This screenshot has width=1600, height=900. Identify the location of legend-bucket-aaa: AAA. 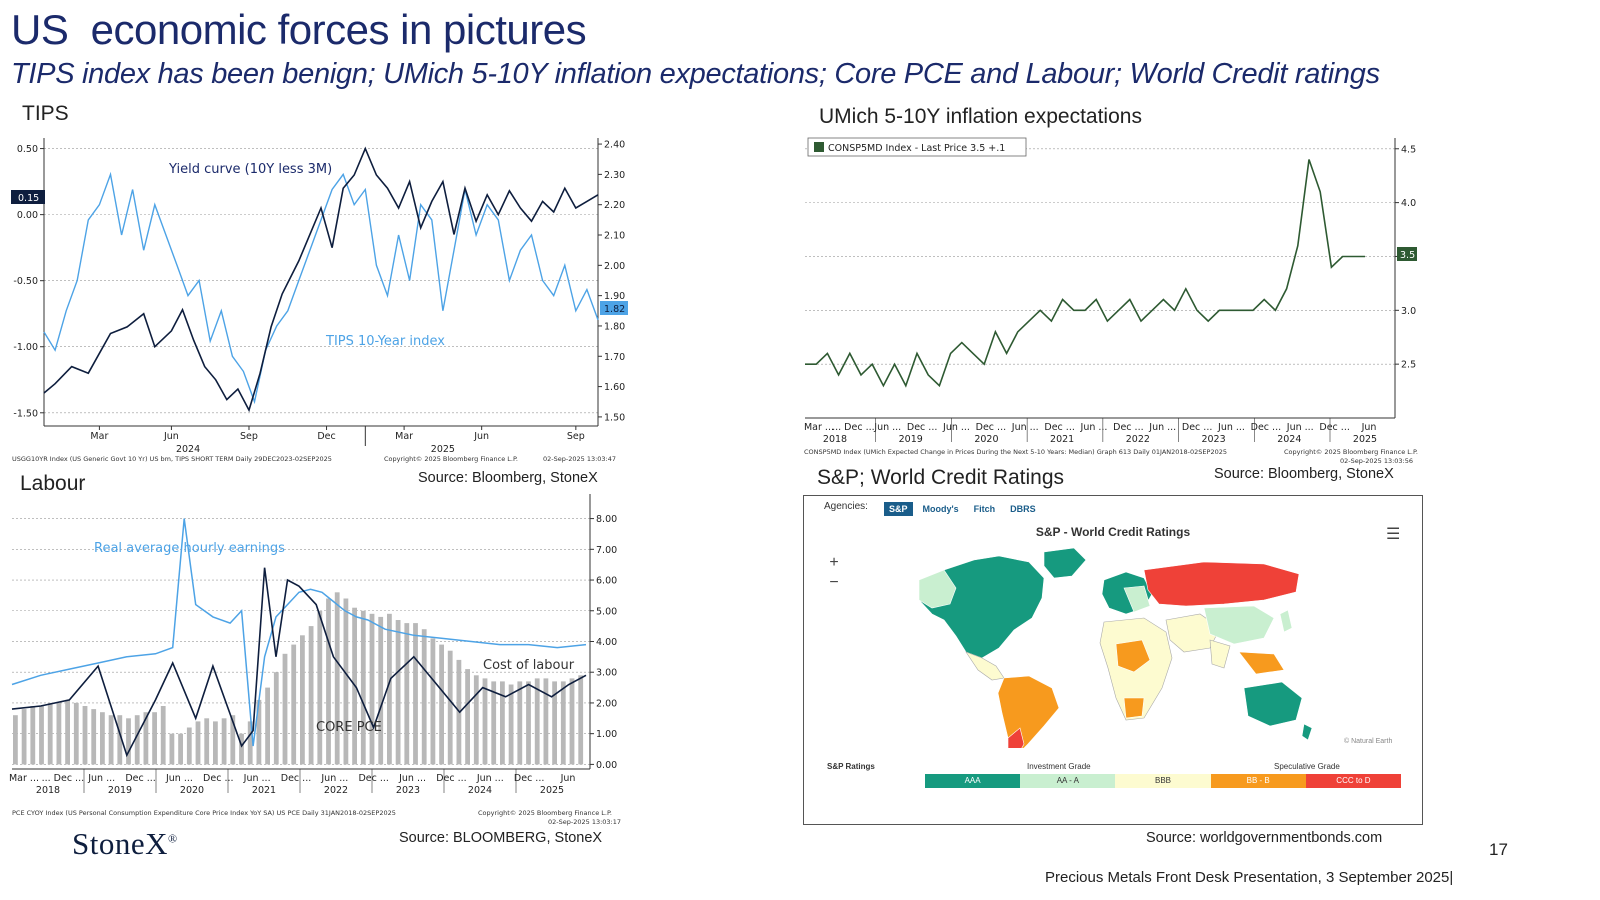
(973, 781).